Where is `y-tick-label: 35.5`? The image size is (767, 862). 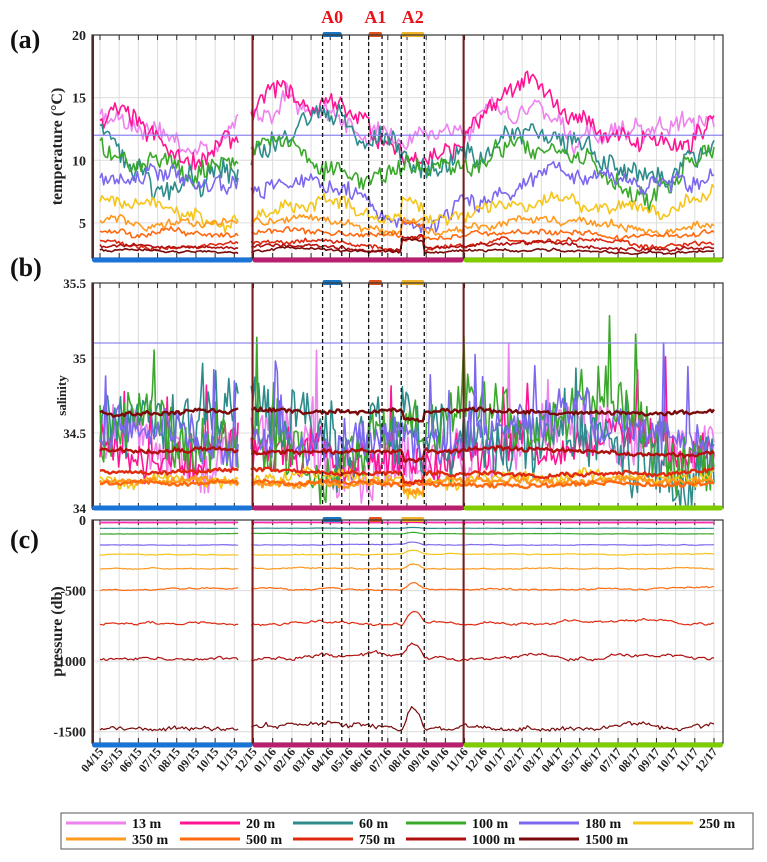 y-tick-label: 35.5 is located at coordinates (74, 283).